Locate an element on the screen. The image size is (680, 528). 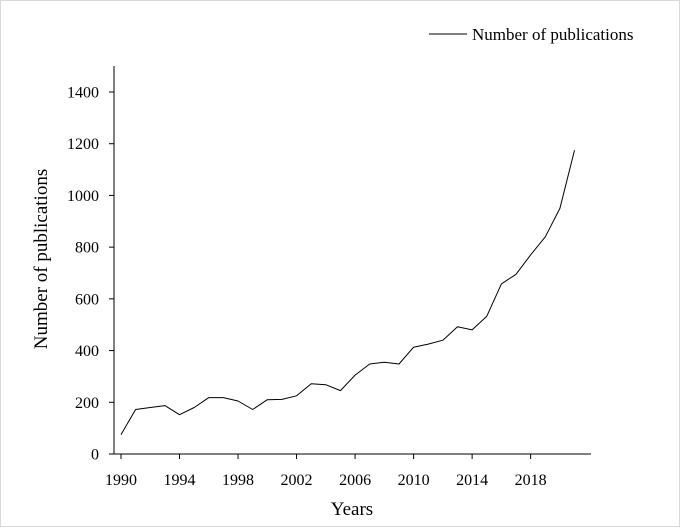
x-axis-ticks: 1990 1994 1998 2002 2006 2010 2014 2018 is located at coordinates (326, 471).